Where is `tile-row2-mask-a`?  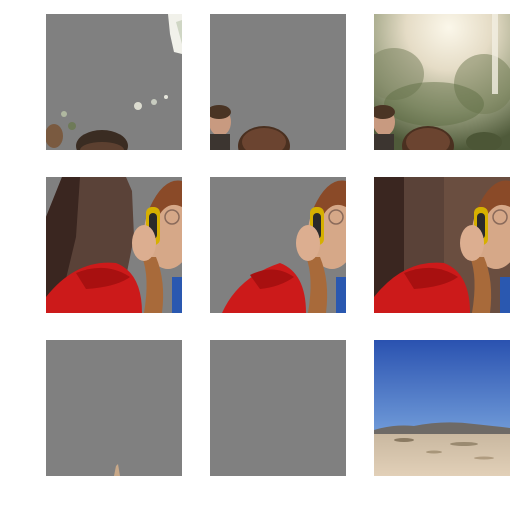
tile-row2-mask-a is located at coordinates (114, 245).